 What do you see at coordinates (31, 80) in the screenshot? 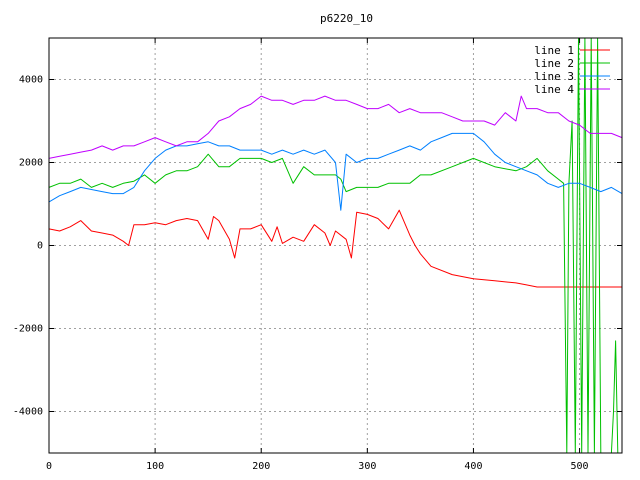
I see `y-tick-label: 4000` at bounding box center [31, 80].